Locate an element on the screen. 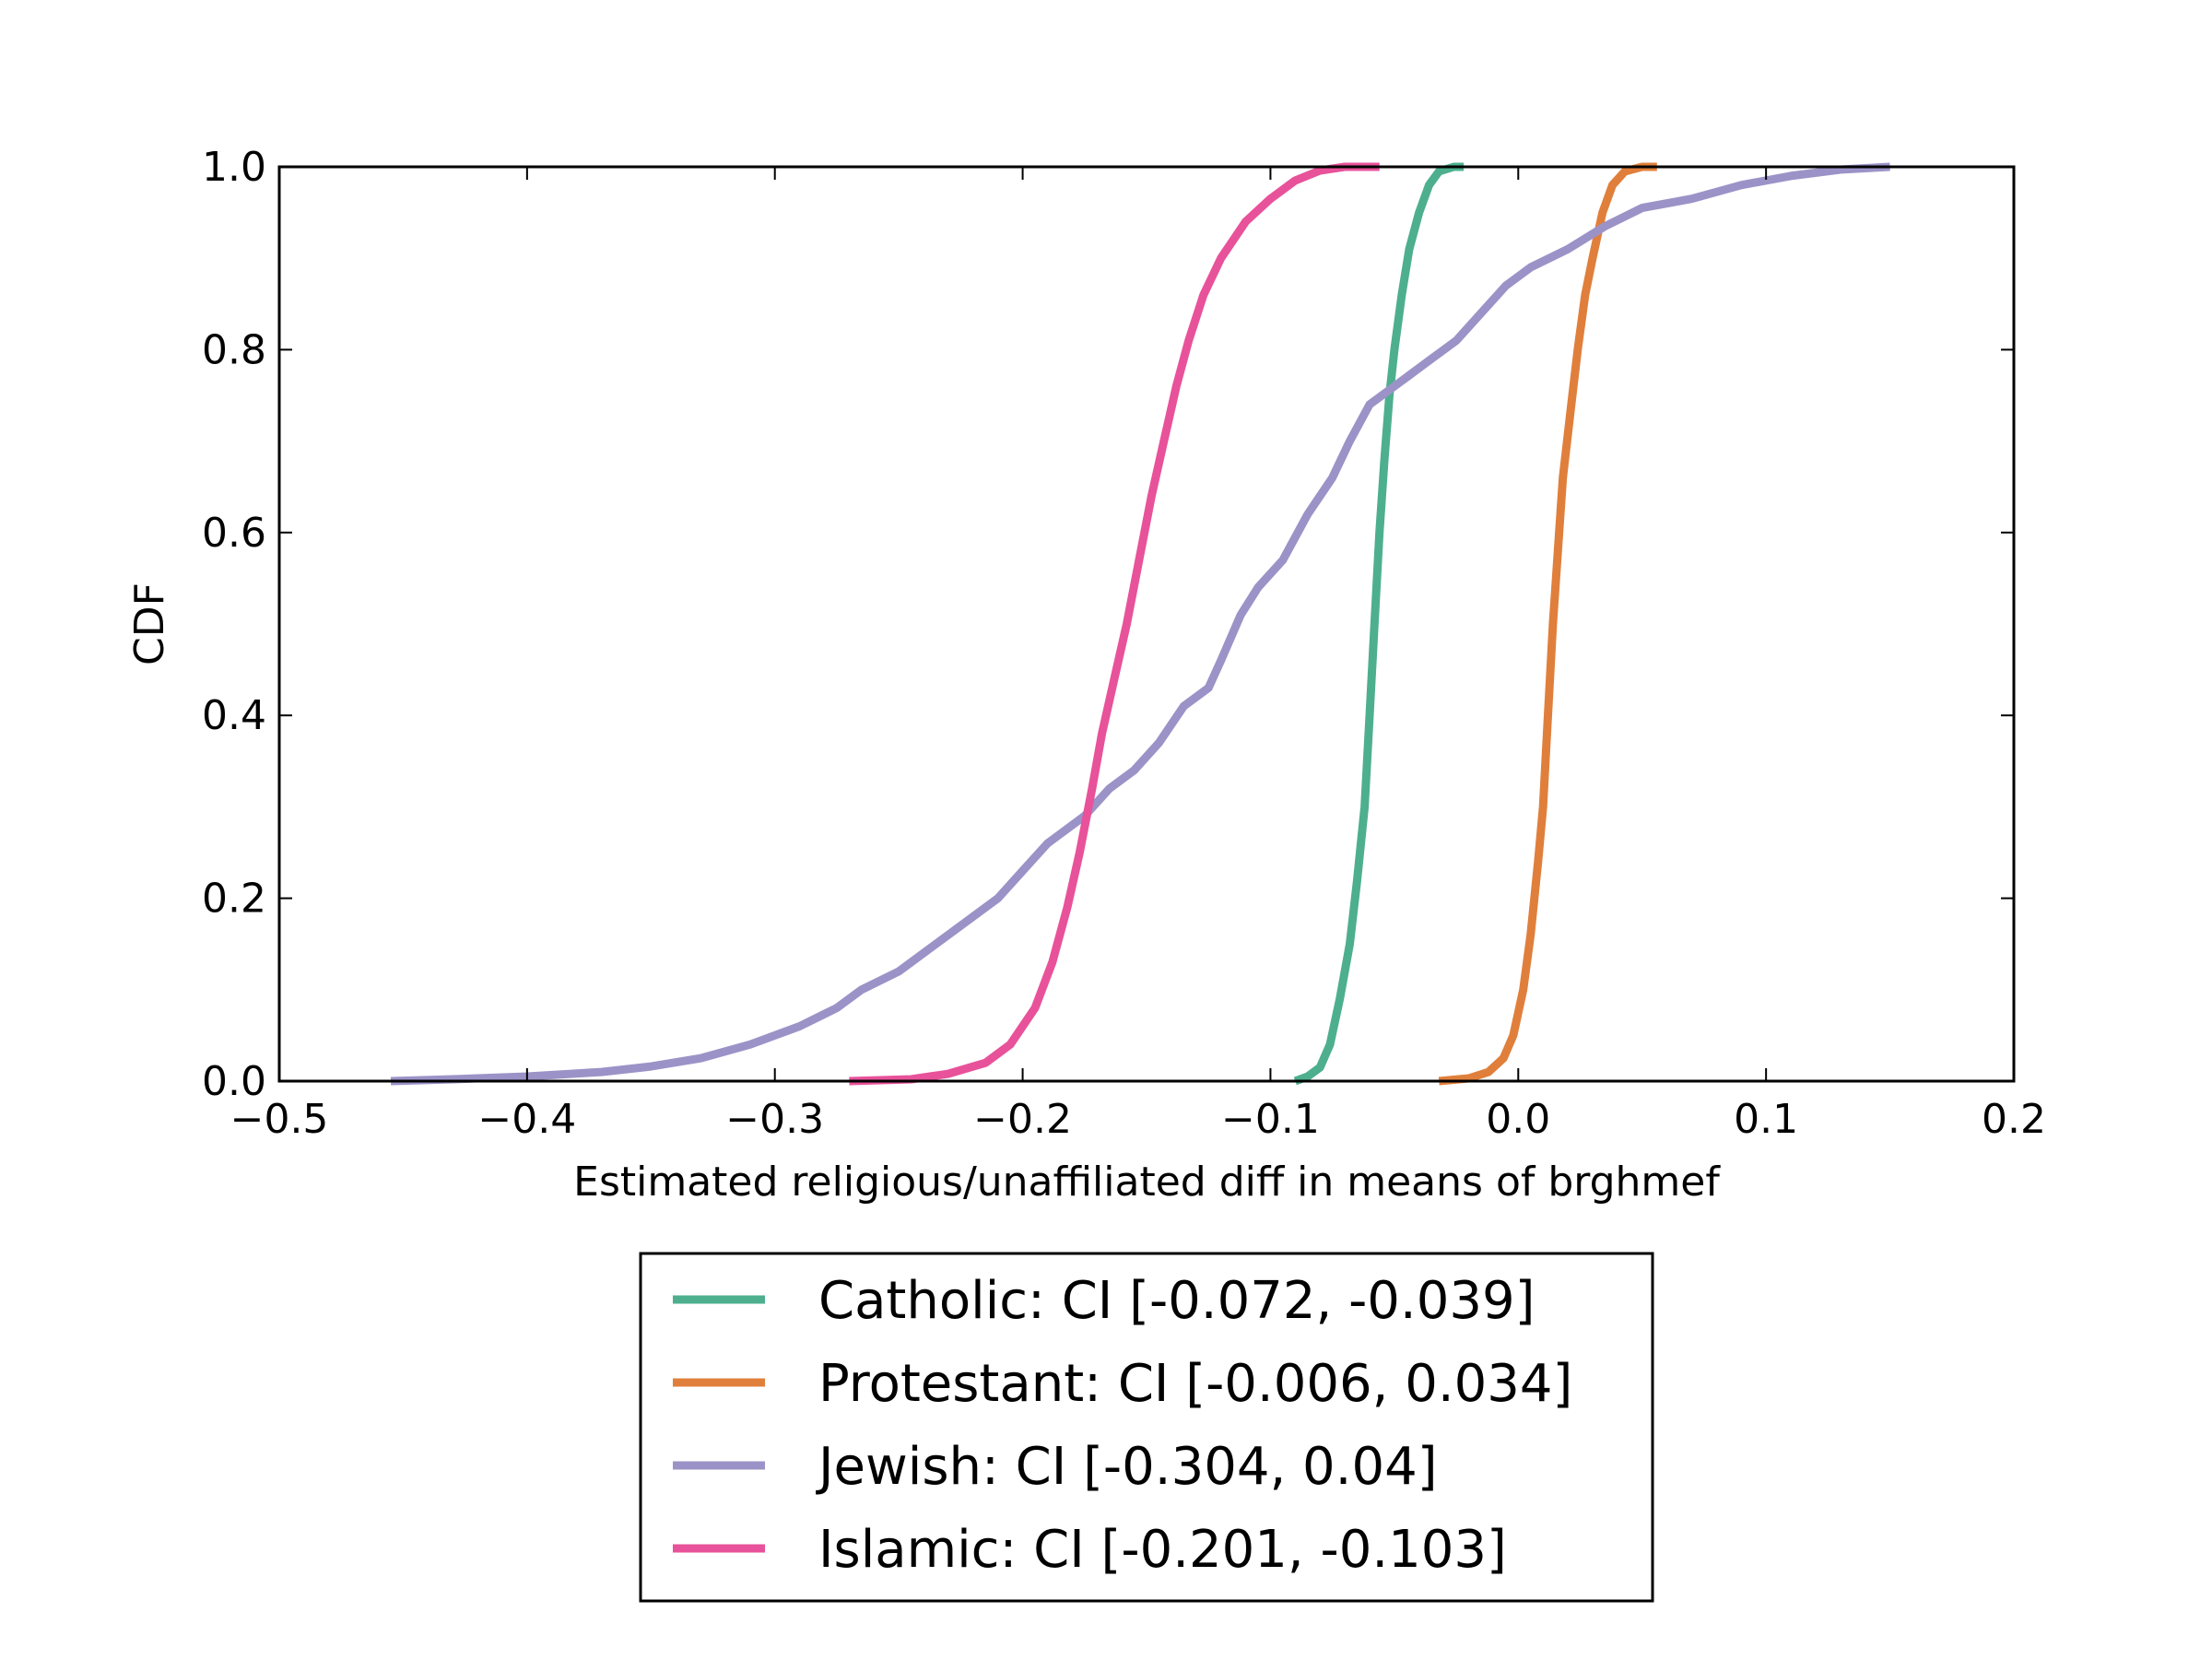 This screenshot has height=1659, width=2212. y-tick-label: 1.0 is located at coordinates (234, 167).